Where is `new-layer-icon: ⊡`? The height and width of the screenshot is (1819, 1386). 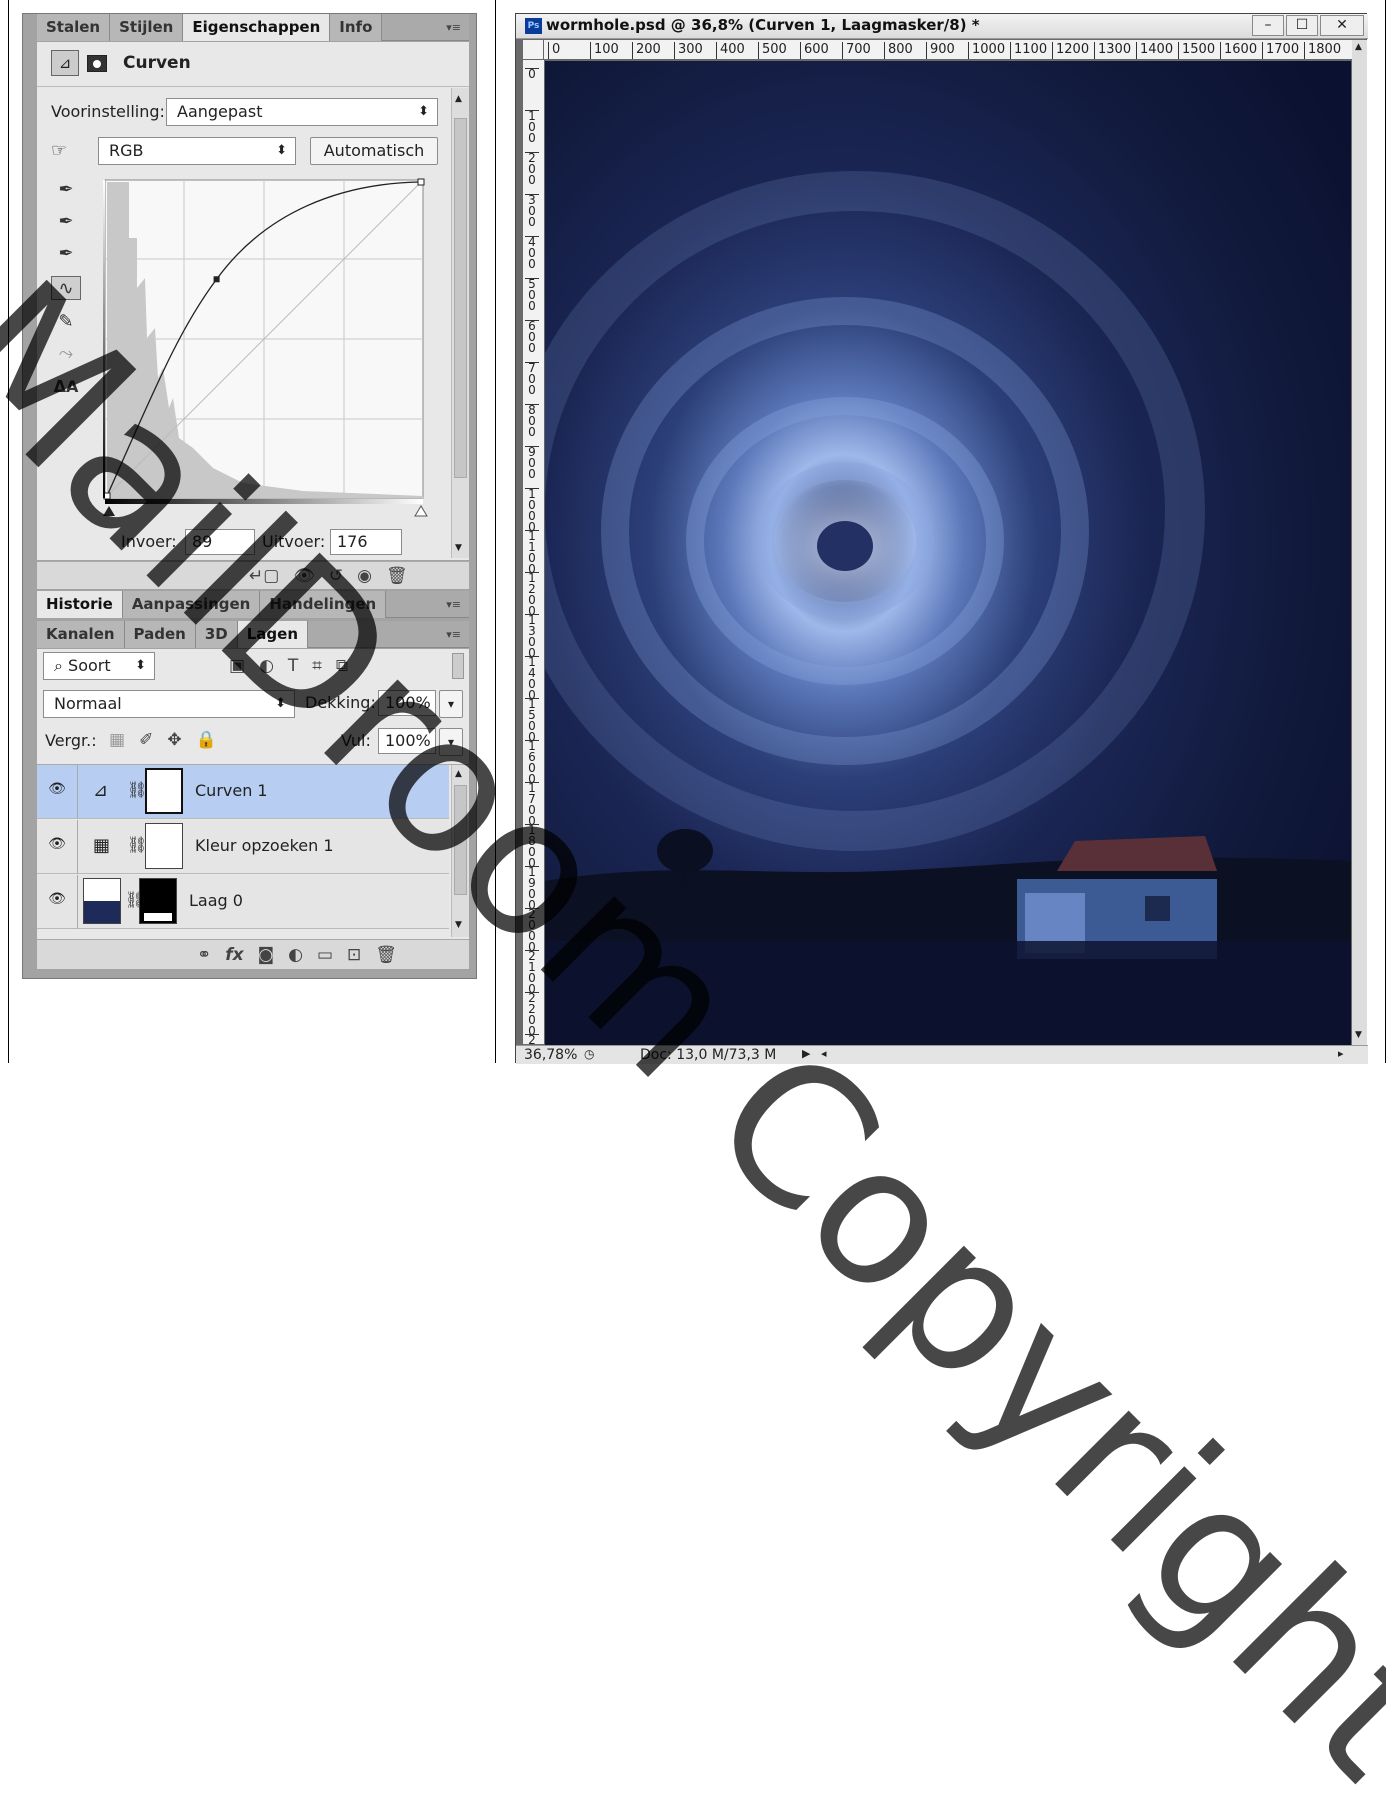
new-layer-icon: ⊡ is located at coordinates (354, 955).